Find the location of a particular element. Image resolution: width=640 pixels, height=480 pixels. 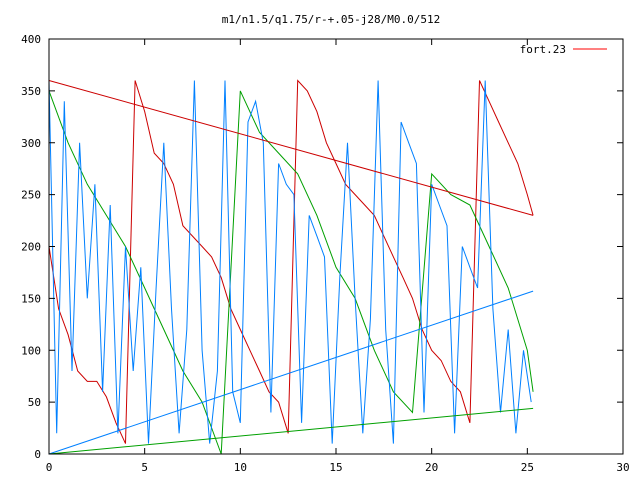

x-tick-label: 10 is located at coordinates (240, 467).